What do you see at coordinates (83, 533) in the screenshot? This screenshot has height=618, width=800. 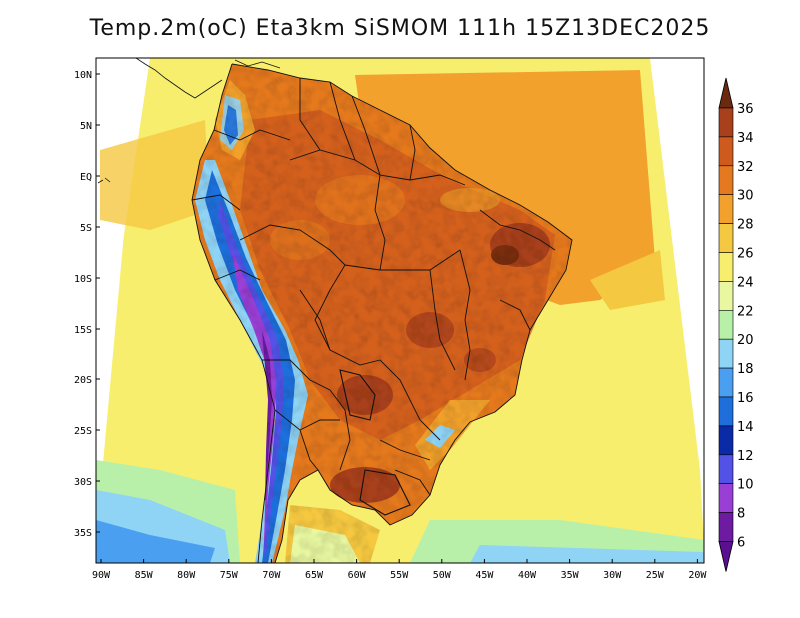 I see `lat-tick-label: 35S` at bounding box center [83, 533].